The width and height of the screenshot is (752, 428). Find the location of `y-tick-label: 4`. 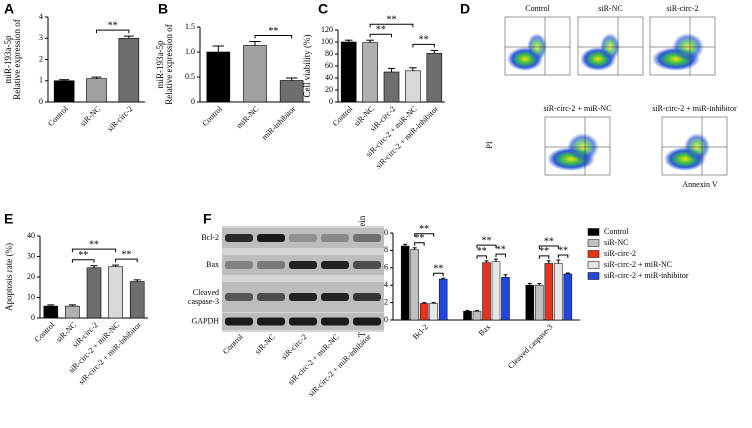

y-tick-label: 4 is located at coordinates (41, 16).